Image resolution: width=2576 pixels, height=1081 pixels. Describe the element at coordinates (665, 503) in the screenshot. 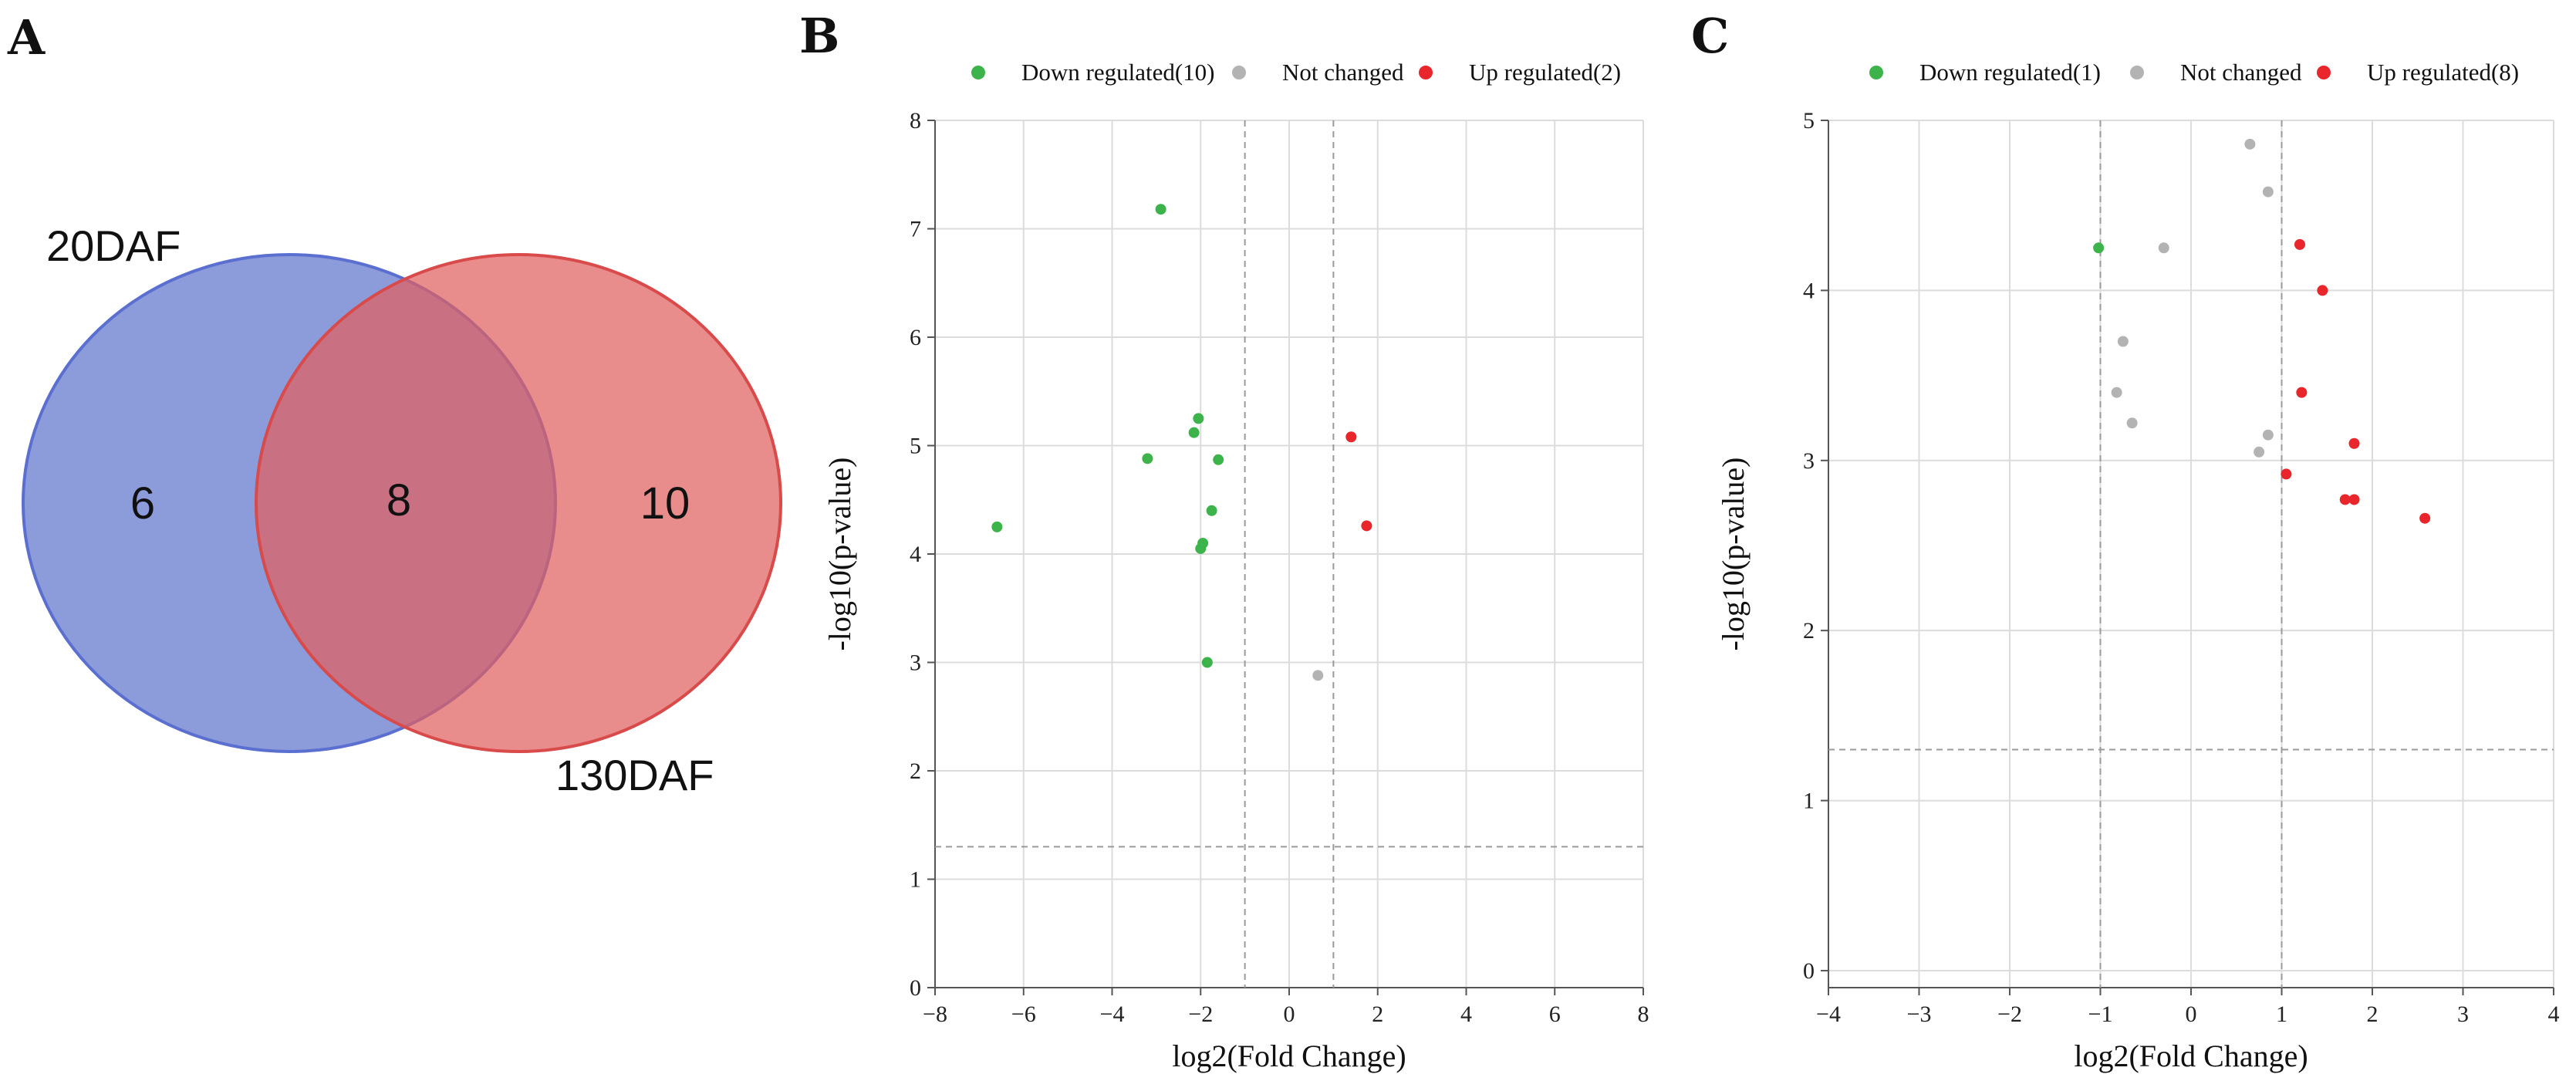

I see `venn-count-right-only: 10` at that location.